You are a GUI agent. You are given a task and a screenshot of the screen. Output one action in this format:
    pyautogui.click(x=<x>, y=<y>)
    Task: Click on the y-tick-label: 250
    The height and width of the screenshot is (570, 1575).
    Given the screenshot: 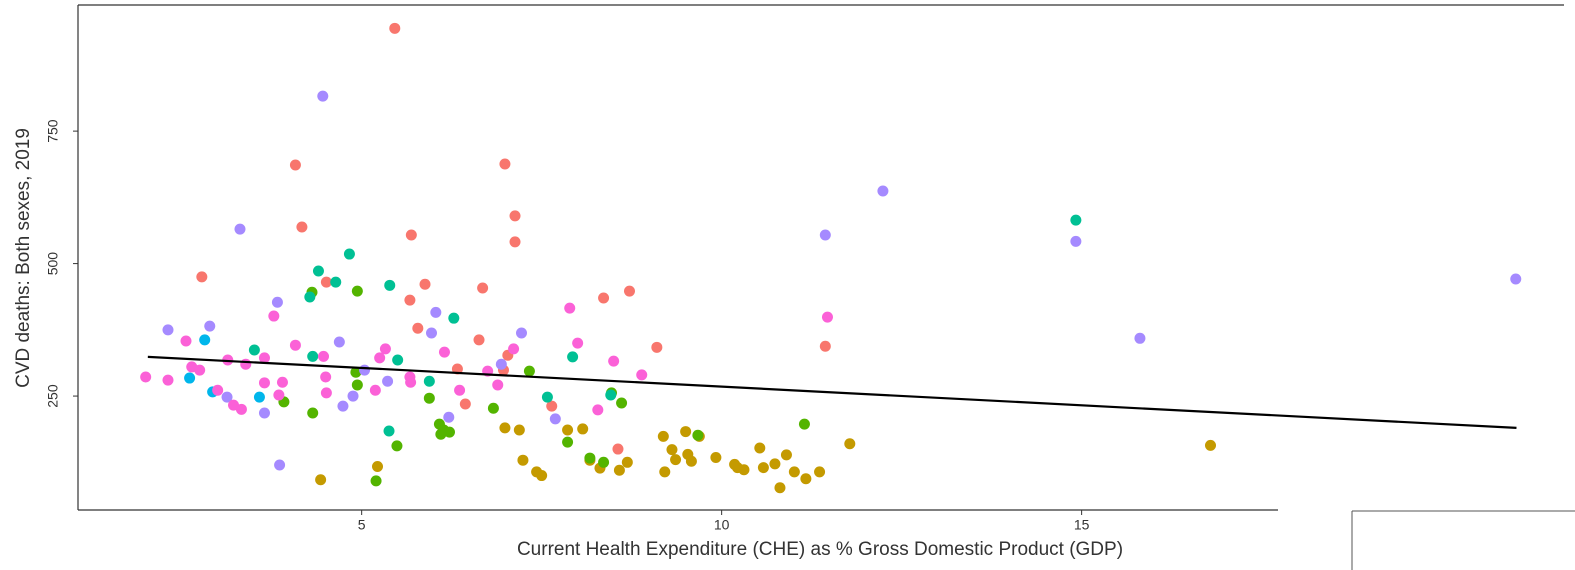 What is the action you would take?
    pyautogui.click(x=53, y=396)
    